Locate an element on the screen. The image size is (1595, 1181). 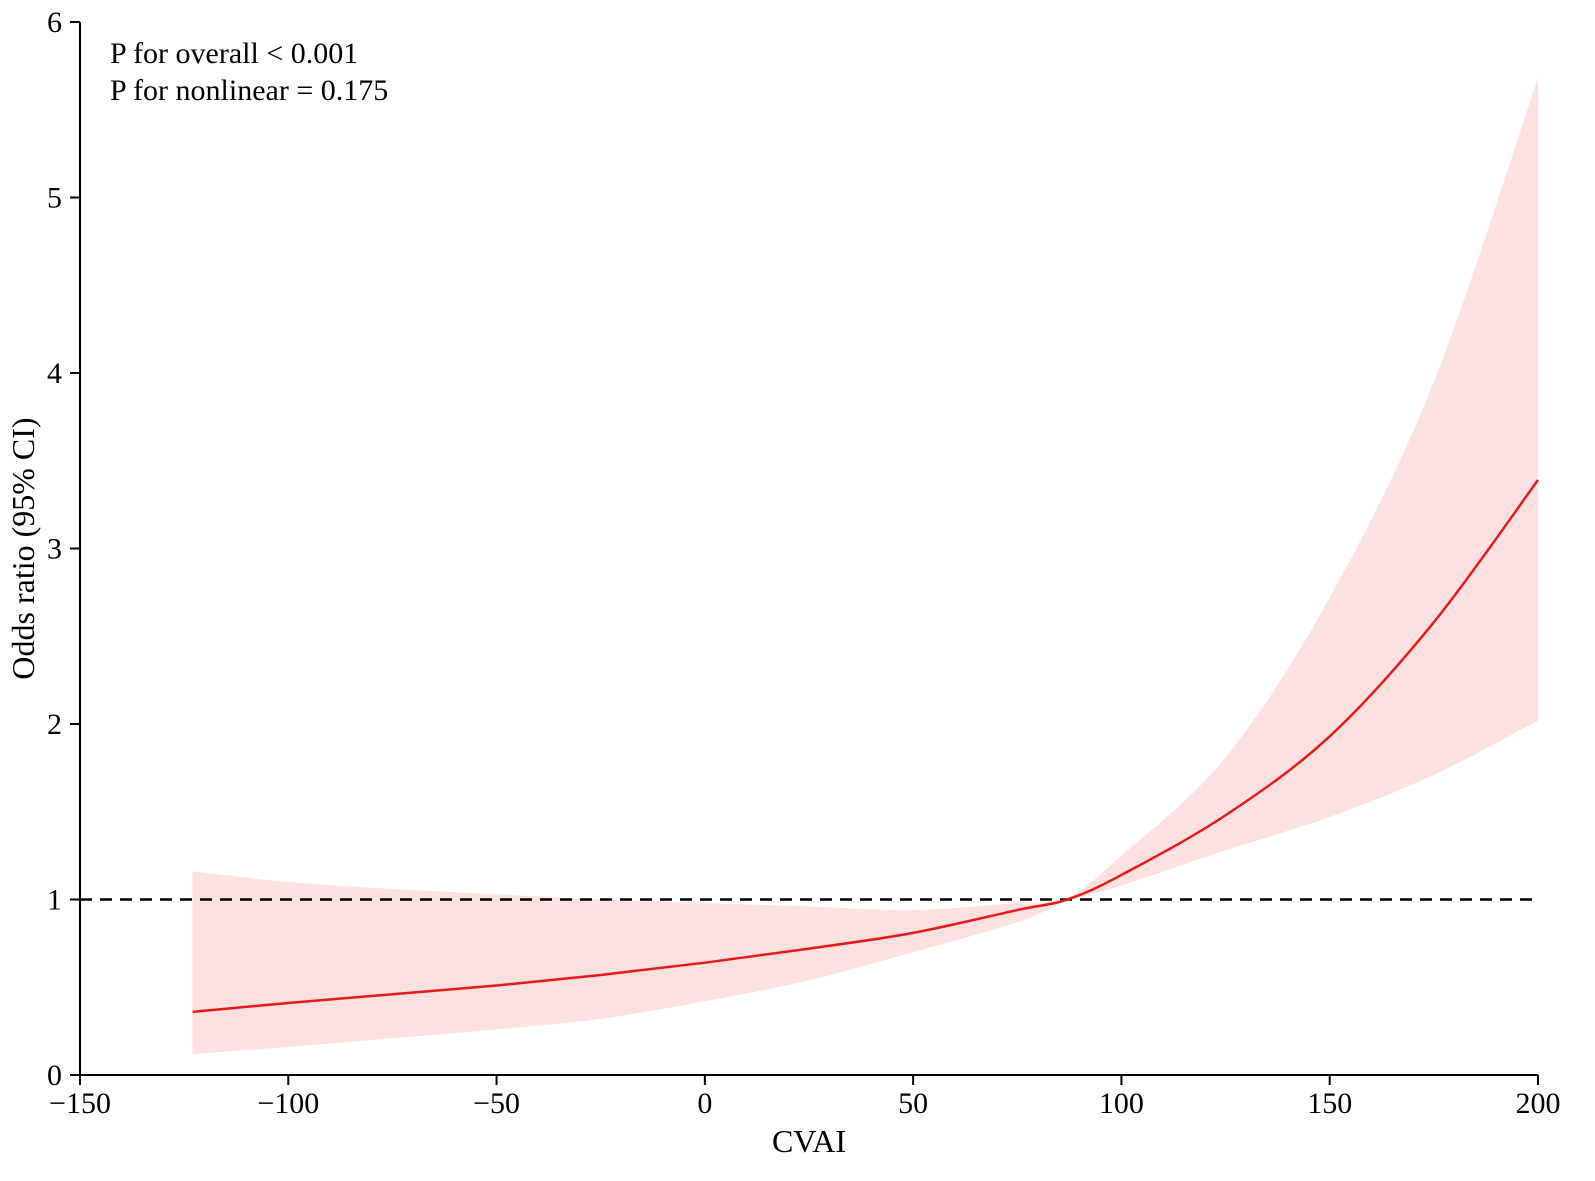
y-tick-label: 5 is located at coordinates (54, 198).